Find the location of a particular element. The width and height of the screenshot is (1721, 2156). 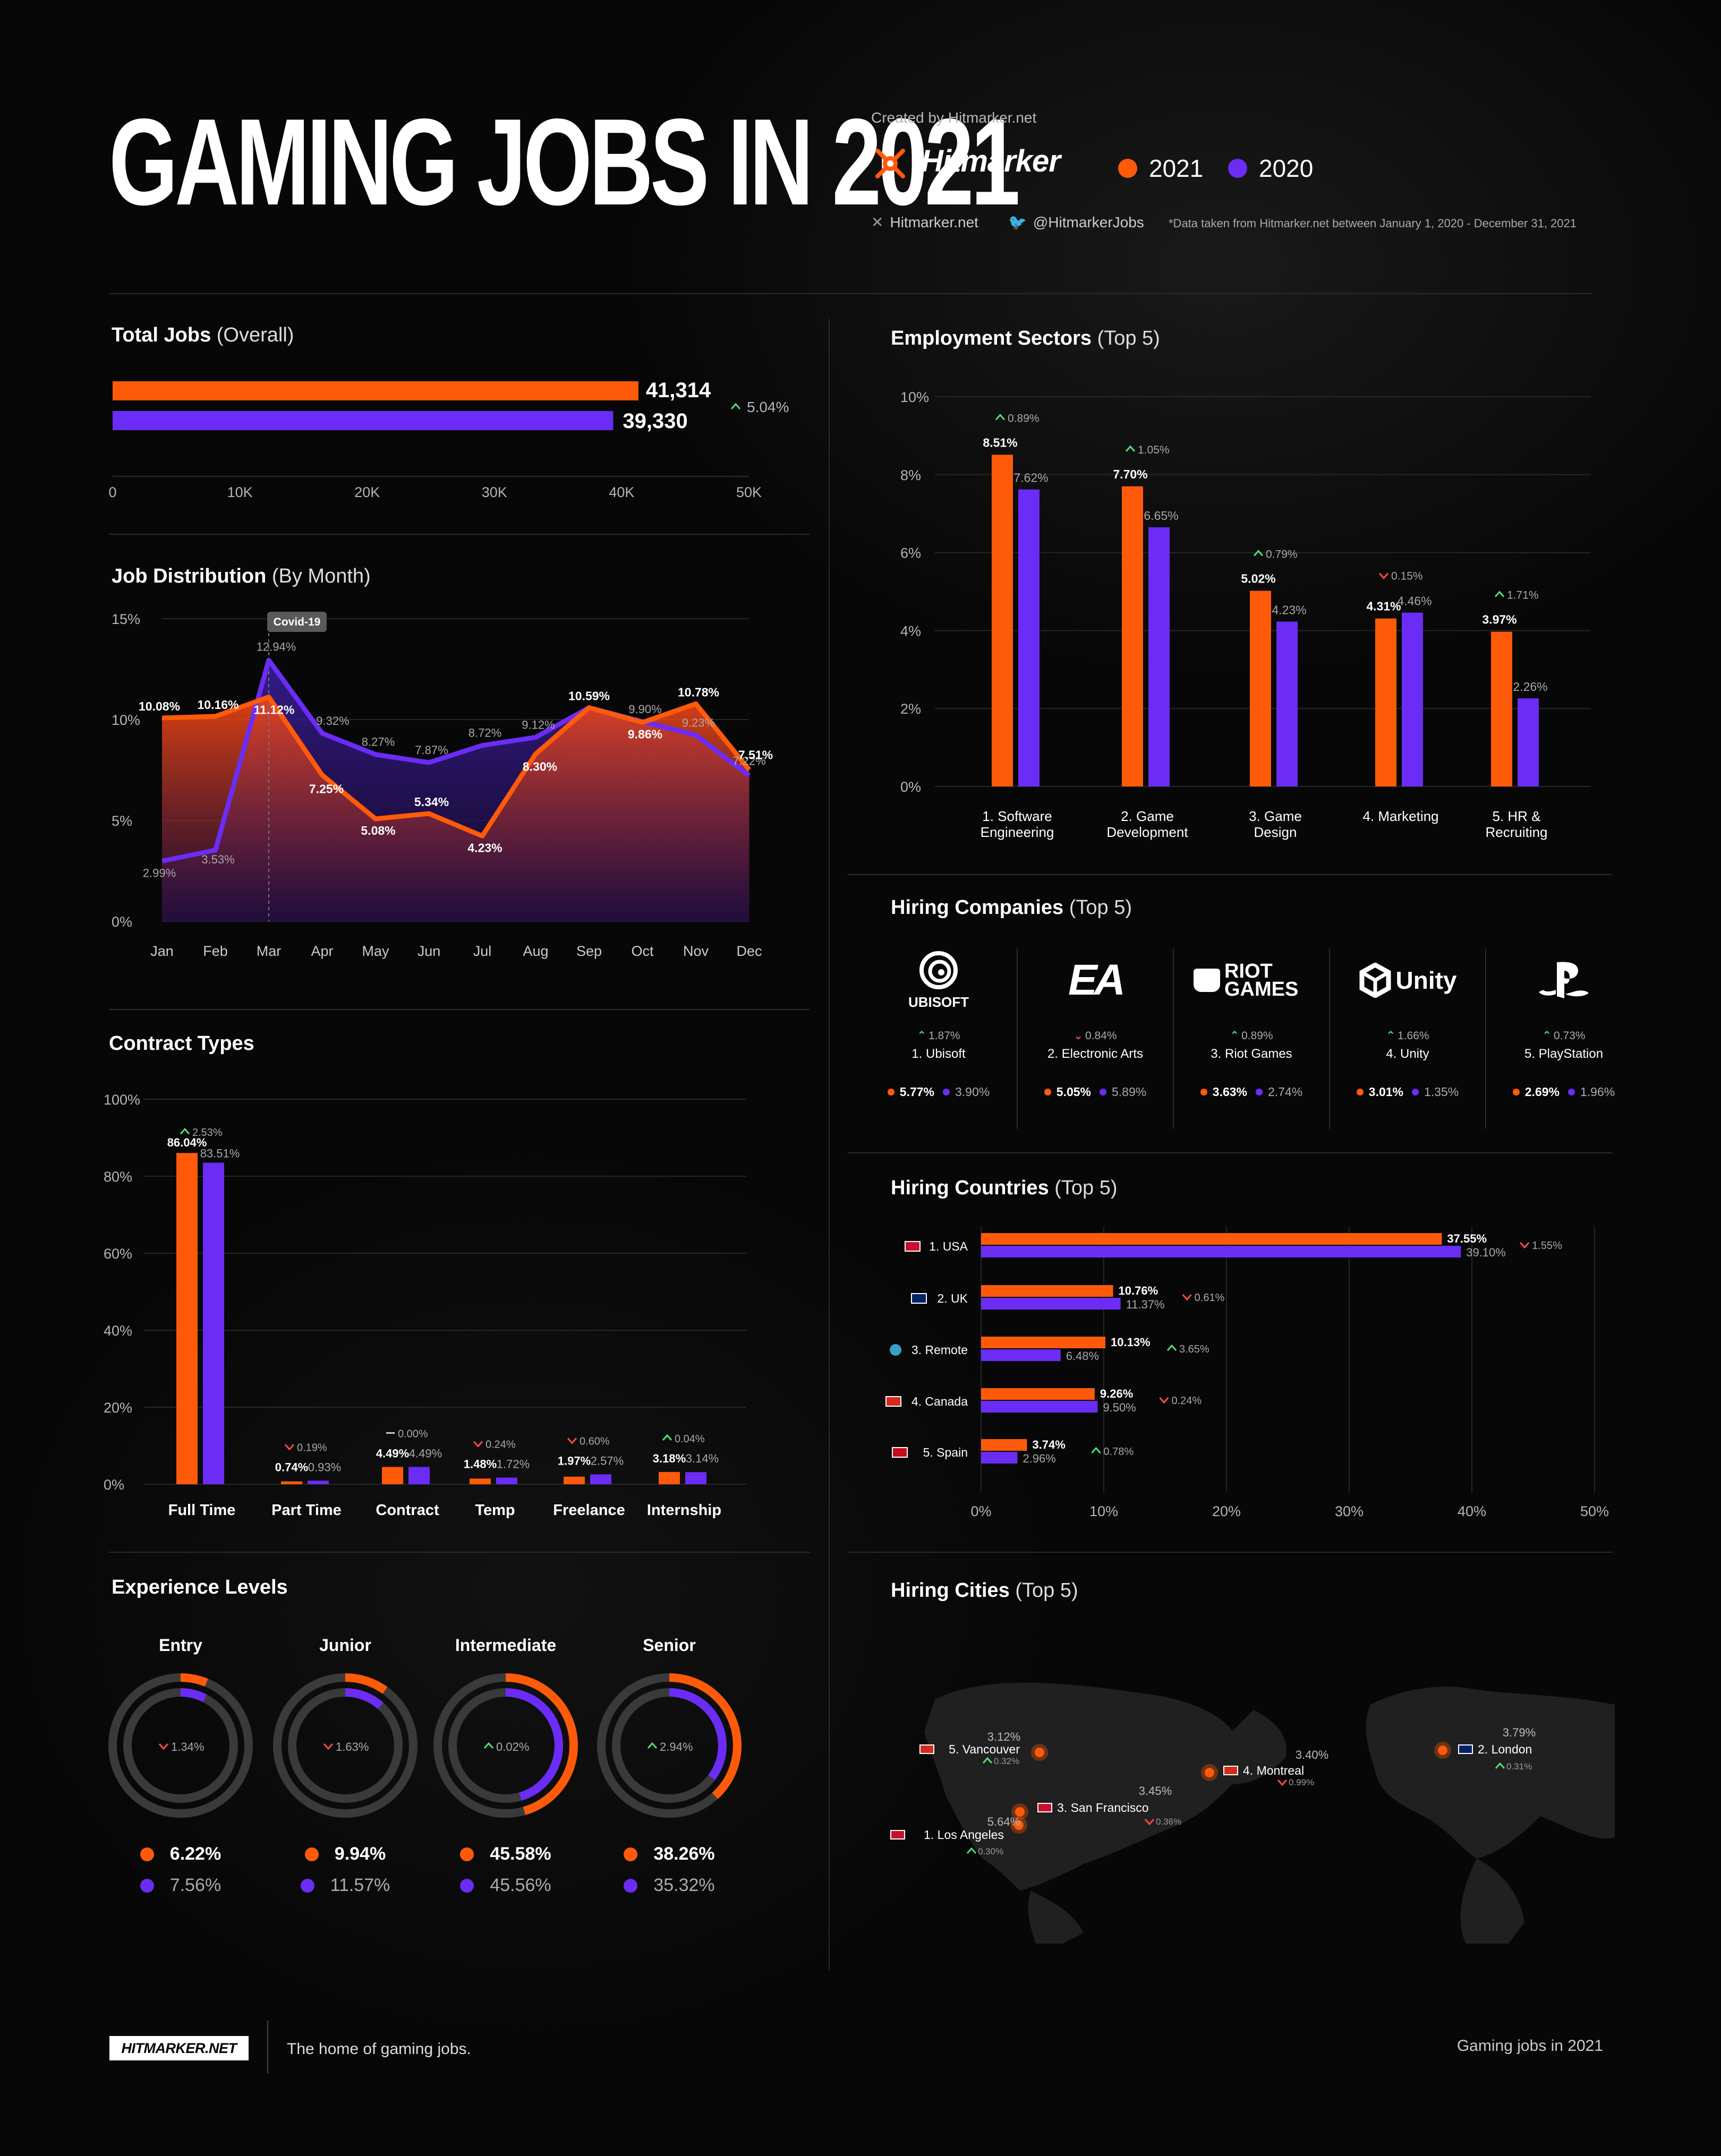

data-label-2021: 10.59% is located at coordinates (589, 696).